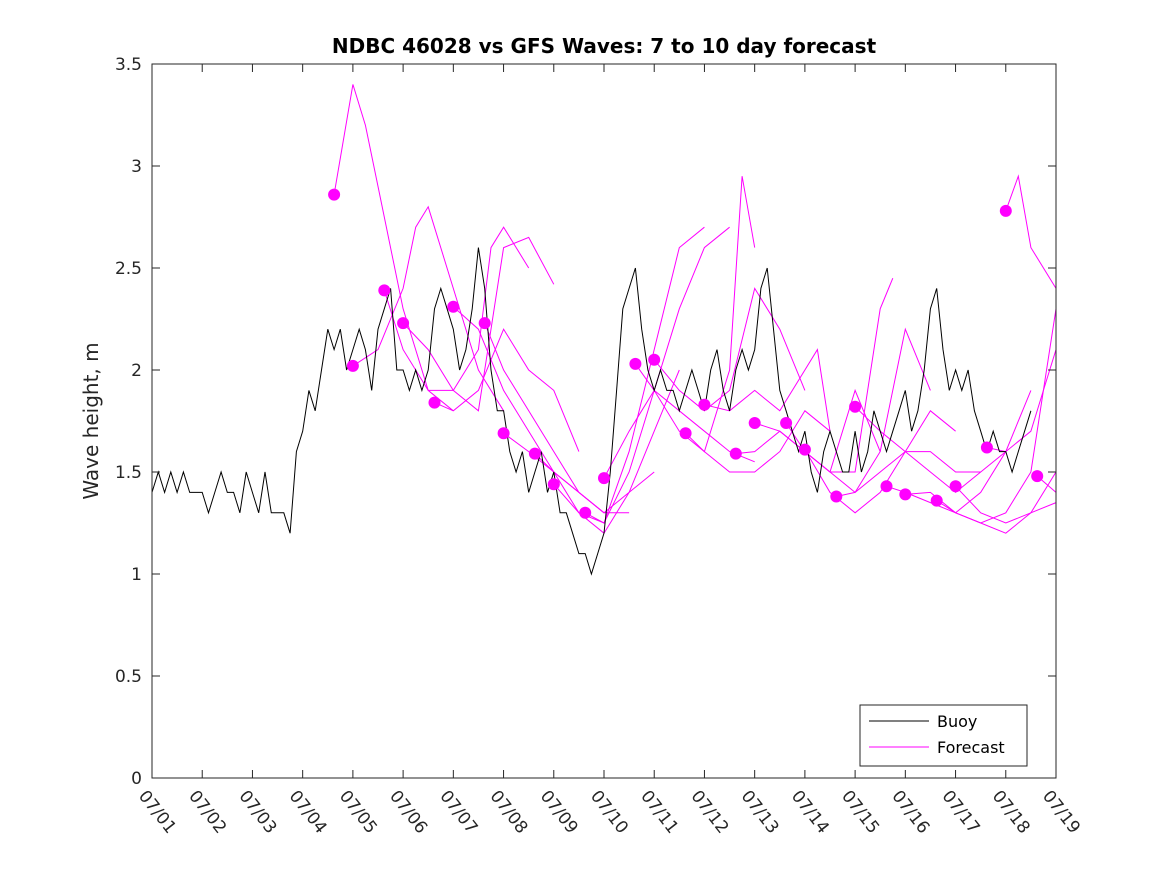  I want to click on y-tick-label: 0, so click(136, 779).